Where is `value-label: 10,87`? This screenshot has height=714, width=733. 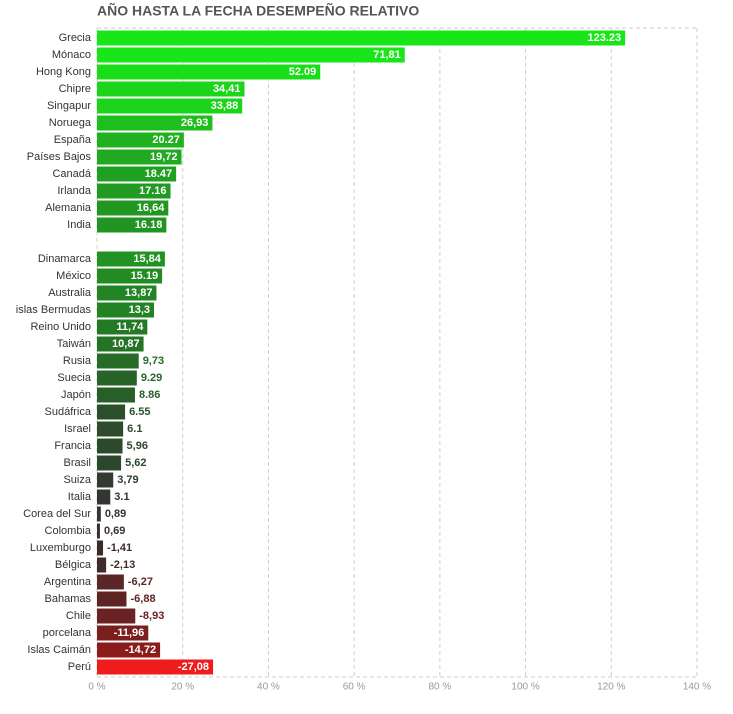 value-label: 10,87 is located at coordinates (126, 344).